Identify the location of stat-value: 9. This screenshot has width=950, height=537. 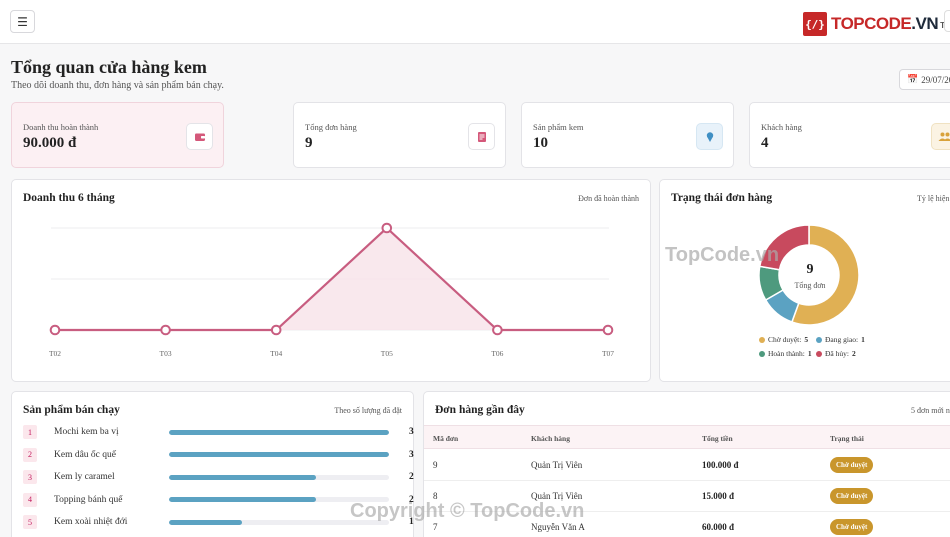
(309, 143).